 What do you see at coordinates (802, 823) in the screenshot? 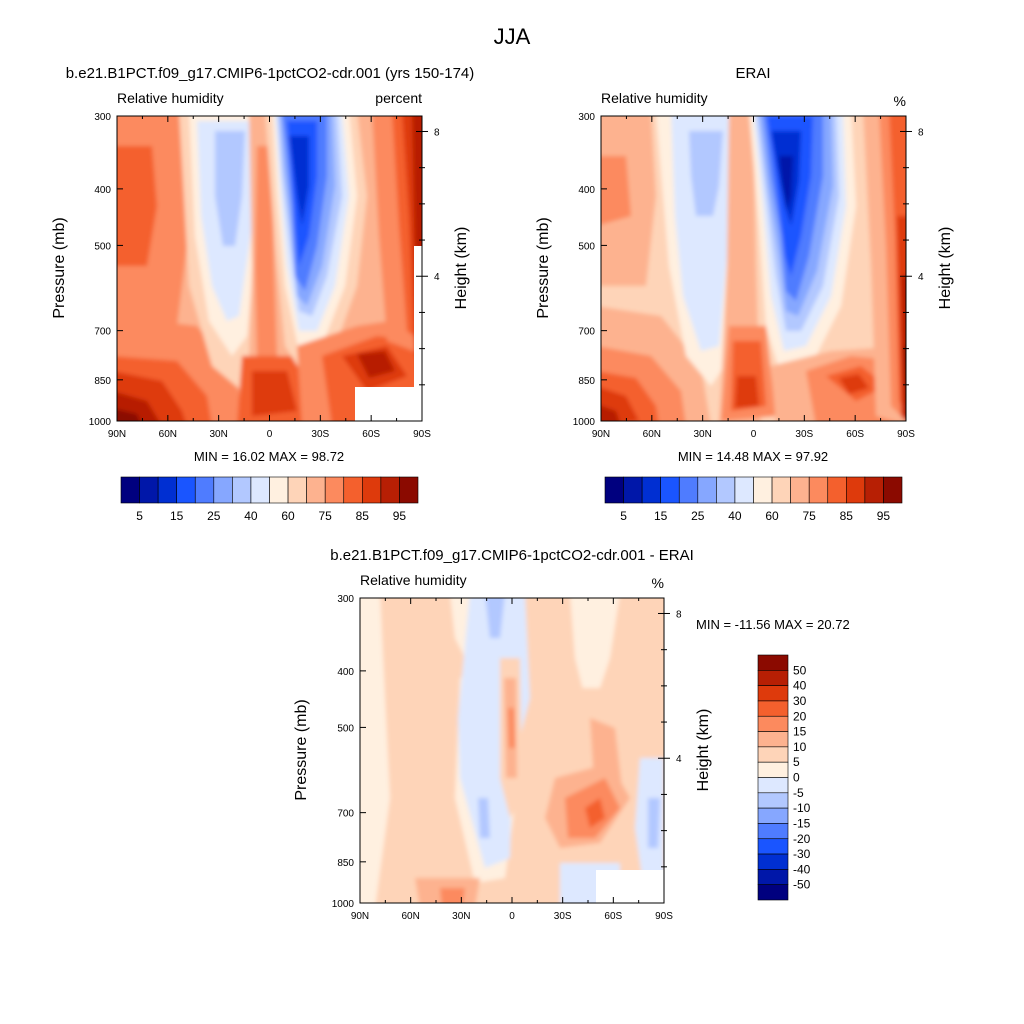
I see `colorbar-label: -15` at bounding box center [802, 823].